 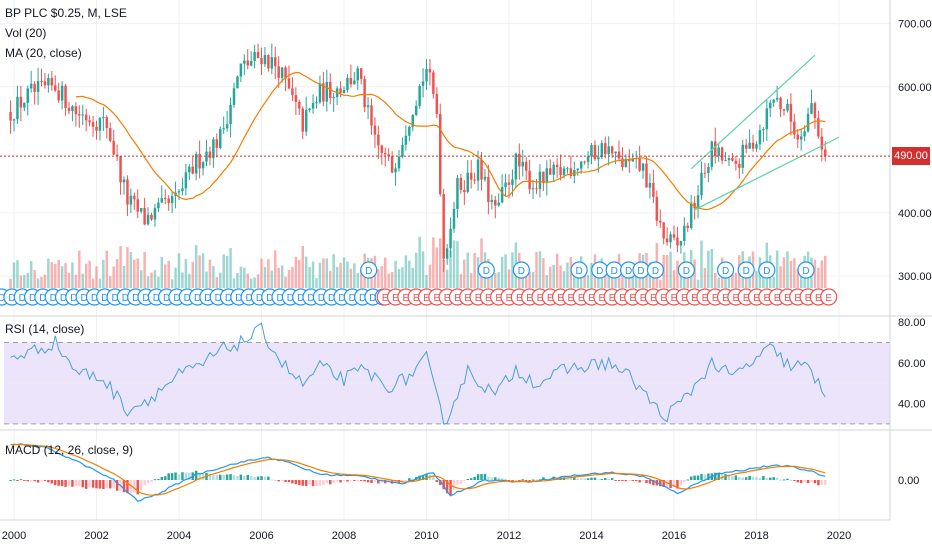 What do you see at coordinates (839, 536) in the screenshot?
I see `time-tick-label: 2020` at bounding box center [839, 536].